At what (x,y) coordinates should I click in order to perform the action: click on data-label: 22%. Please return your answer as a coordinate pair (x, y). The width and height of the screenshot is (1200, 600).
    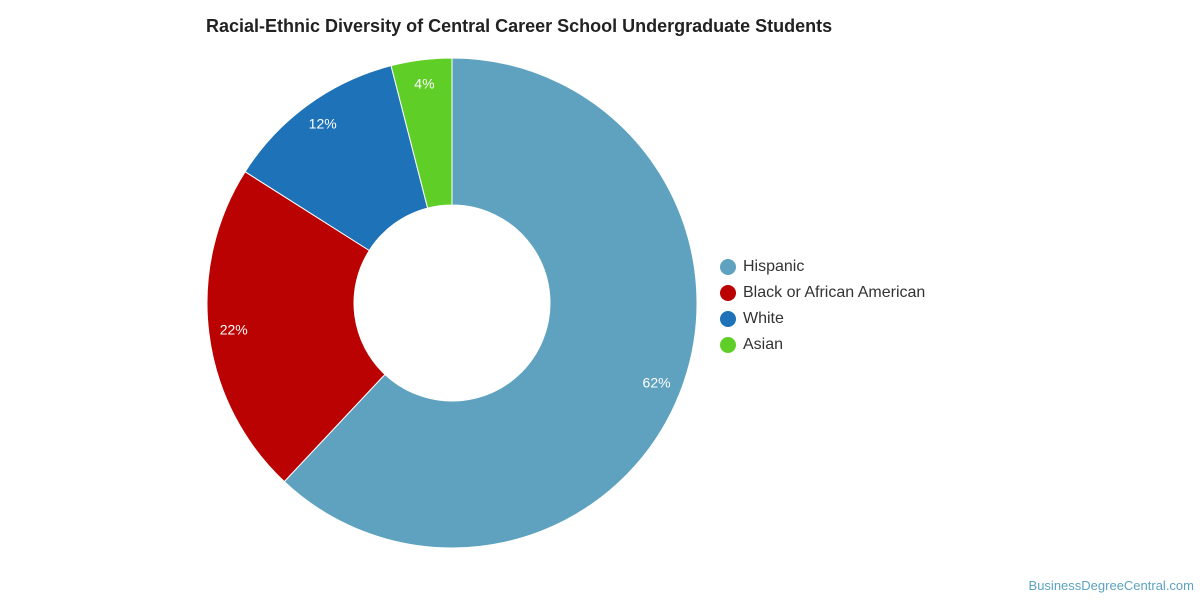
    Looking at the image, I should click on (234, 329).